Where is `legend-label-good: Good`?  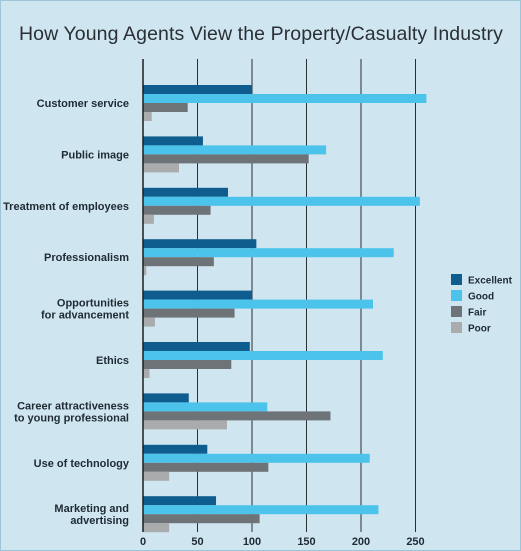
legend-label-good: Good is located at coordinates (481, 297).